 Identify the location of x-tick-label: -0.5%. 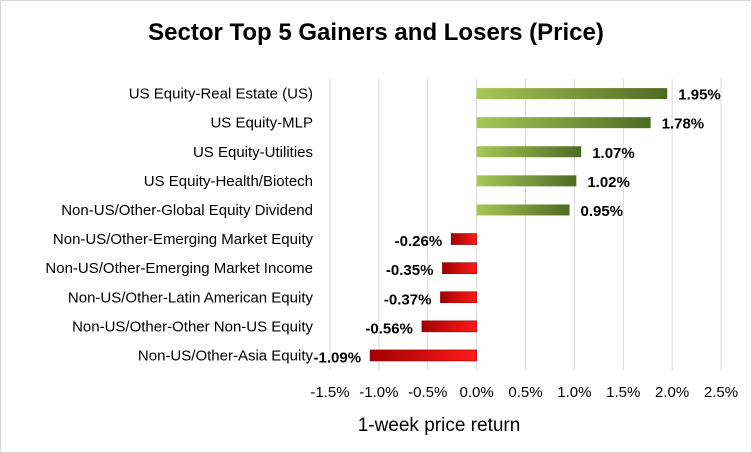
(427, 392).